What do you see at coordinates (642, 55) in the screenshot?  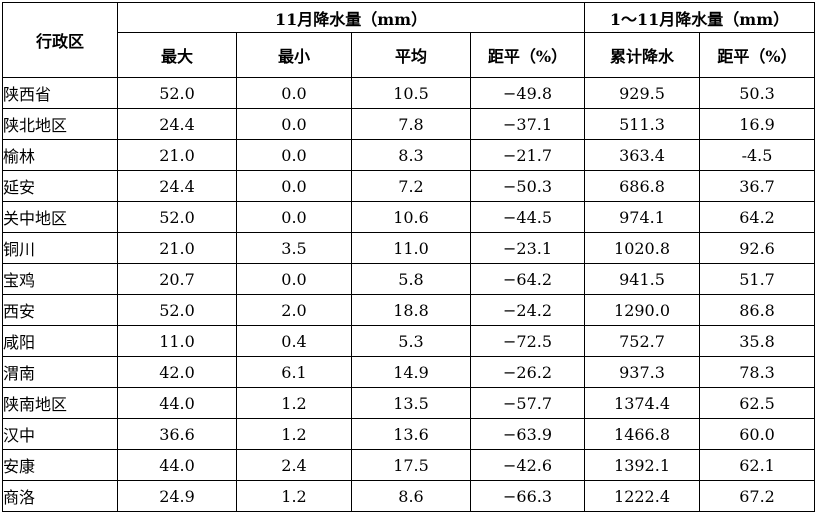 I see `col-header-cumulative: 累计降水` at bounding box center [642, 55].